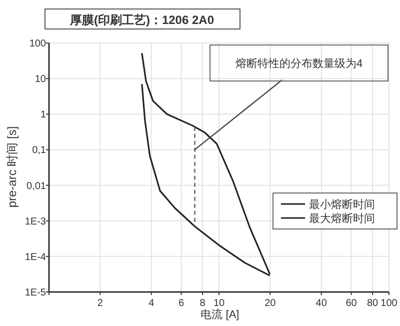 The height and width of the screenshot is (326, 400). Describe the element at coordinates (151, 303) in the screenshot. I see `x-tick-label: 4` at that location.